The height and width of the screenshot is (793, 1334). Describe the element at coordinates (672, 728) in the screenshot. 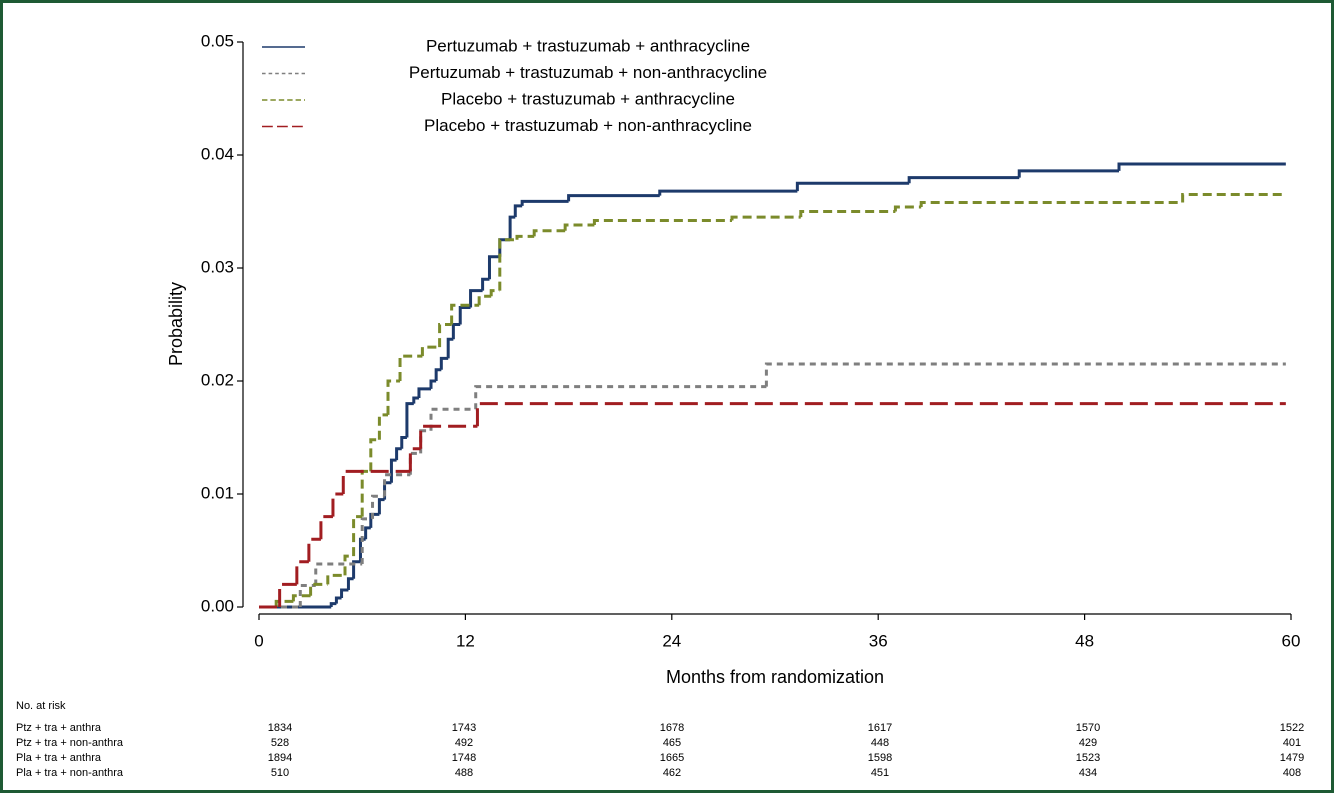

I see `risk-value: 1678` at that location.